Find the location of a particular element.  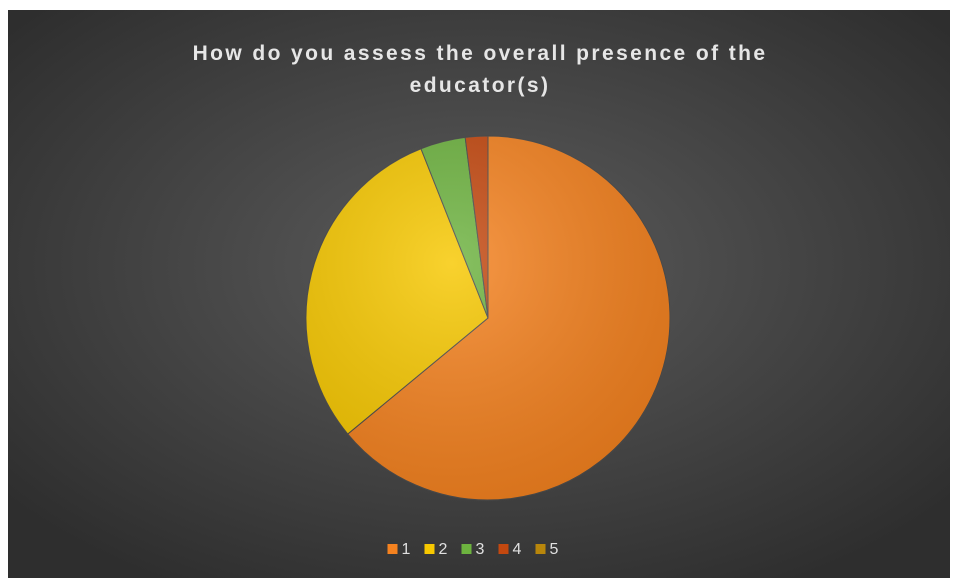

legend-label: 5 is located at coordinates (554, 549).